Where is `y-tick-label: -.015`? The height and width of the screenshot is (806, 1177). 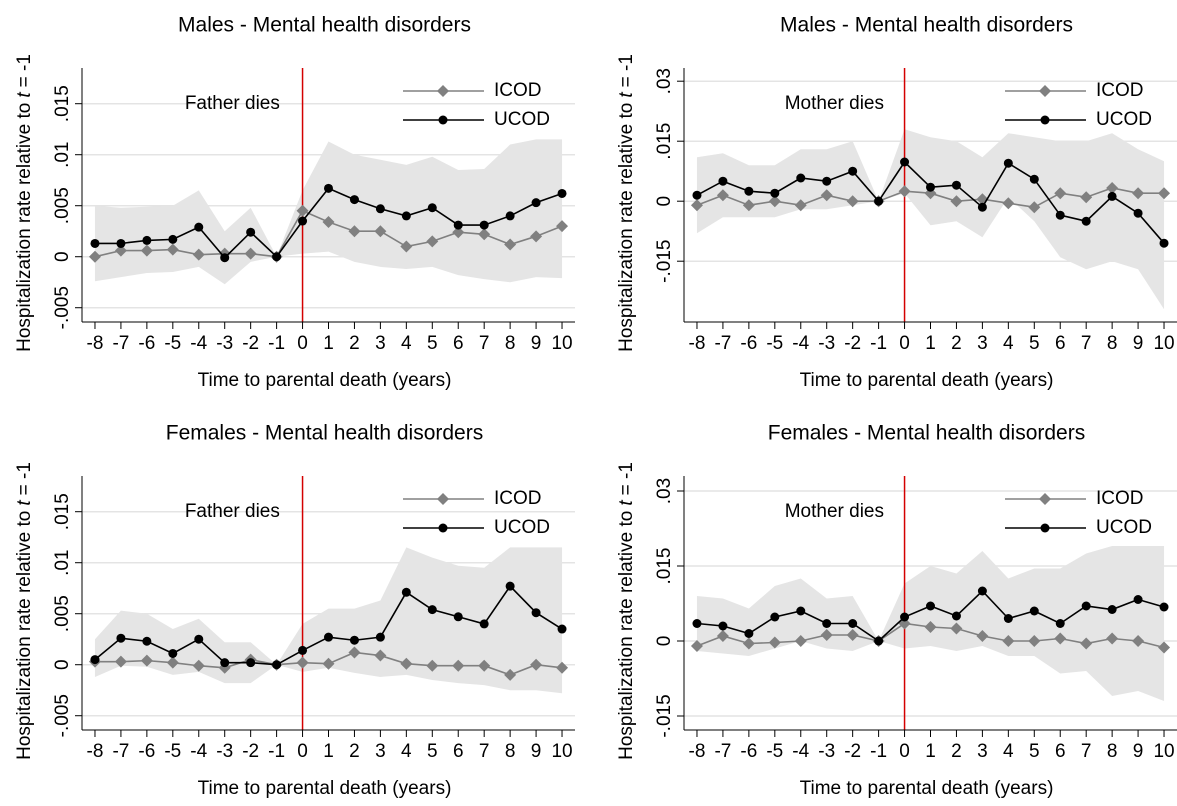
y-tick-label: -.015 is located at coordinates (664, 261).